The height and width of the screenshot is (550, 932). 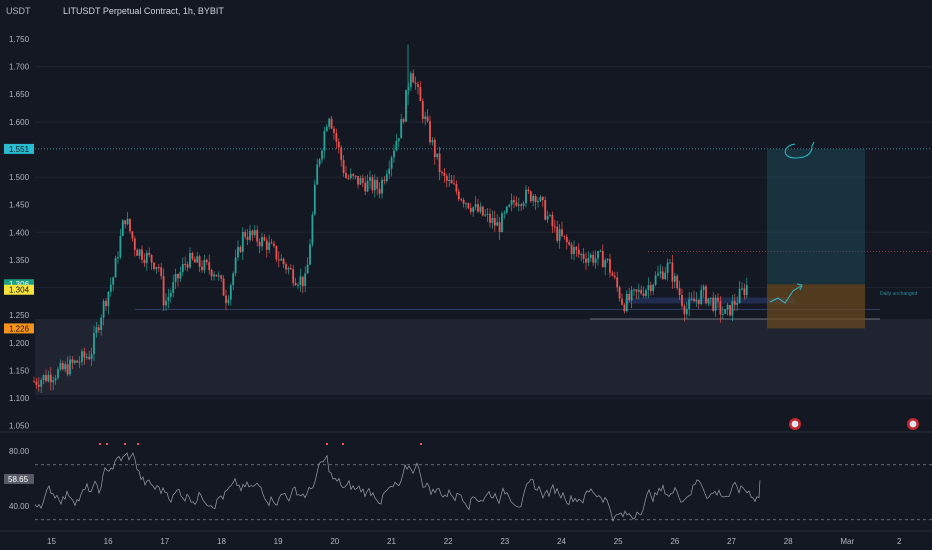 I want to click on rsi-current-tag, so click(x=19, y=479).